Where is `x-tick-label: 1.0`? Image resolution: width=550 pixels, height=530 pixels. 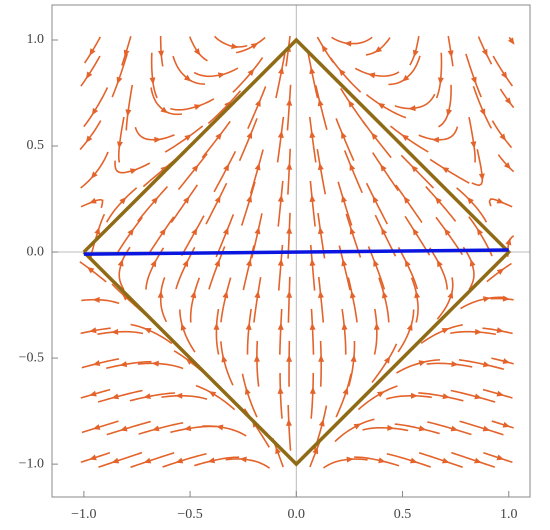 x-tick-label: 1.0 is located at coordinates (509, 514).